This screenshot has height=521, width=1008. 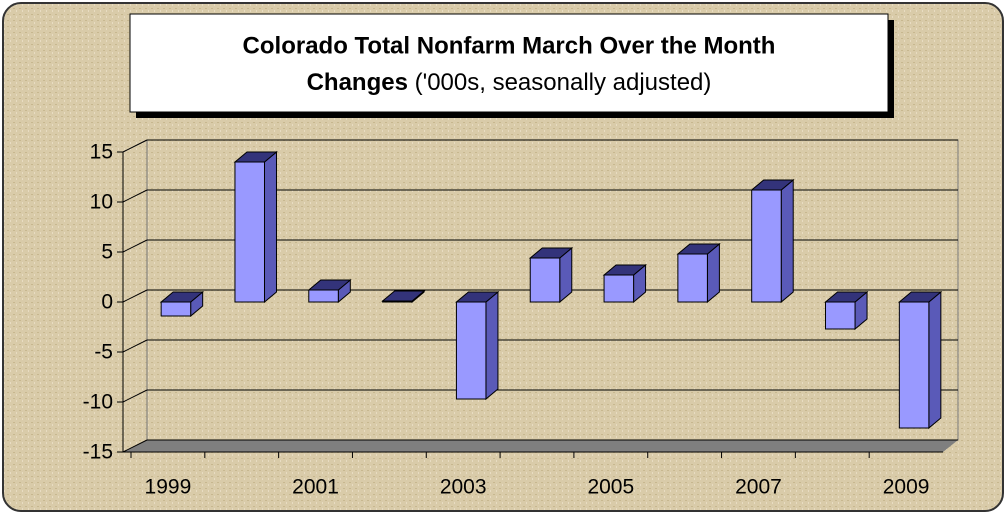 I want to click on chart-title-line2: Changes ('000s, seasonally adjusted), so click(x=509, y=82).